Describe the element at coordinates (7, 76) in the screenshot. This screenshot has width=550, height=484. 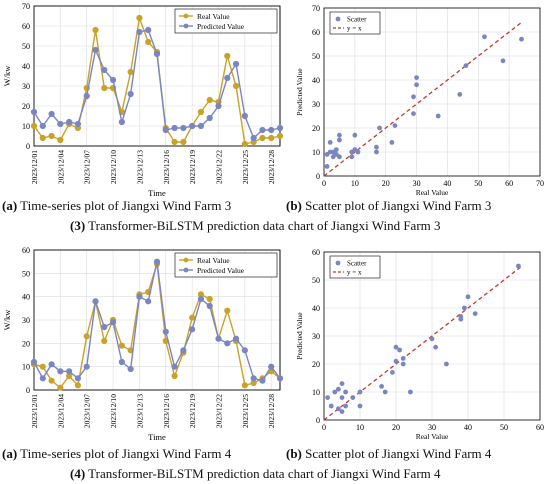
I see `y-axis-label: W/kw` at that location.